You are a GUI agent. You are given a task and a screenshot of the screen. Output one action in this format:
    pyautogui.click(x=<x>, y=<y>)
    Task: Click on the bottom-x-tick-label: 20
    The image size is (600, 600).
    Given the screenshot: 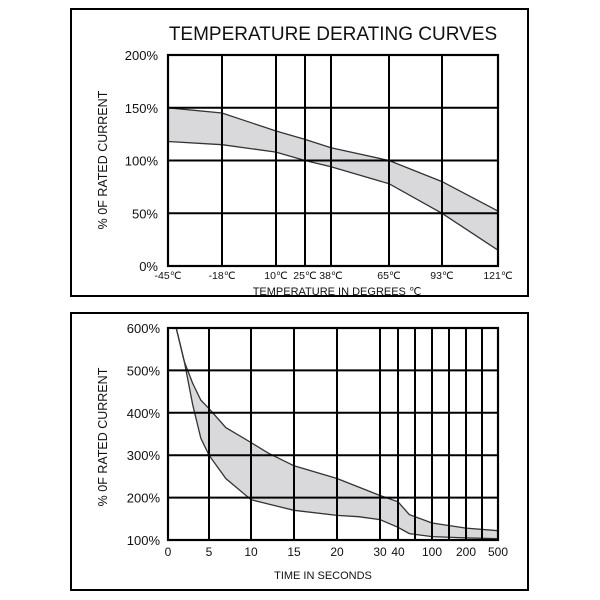 What is the action you would take?
    pyautogui.click(x=337, y=552)
    